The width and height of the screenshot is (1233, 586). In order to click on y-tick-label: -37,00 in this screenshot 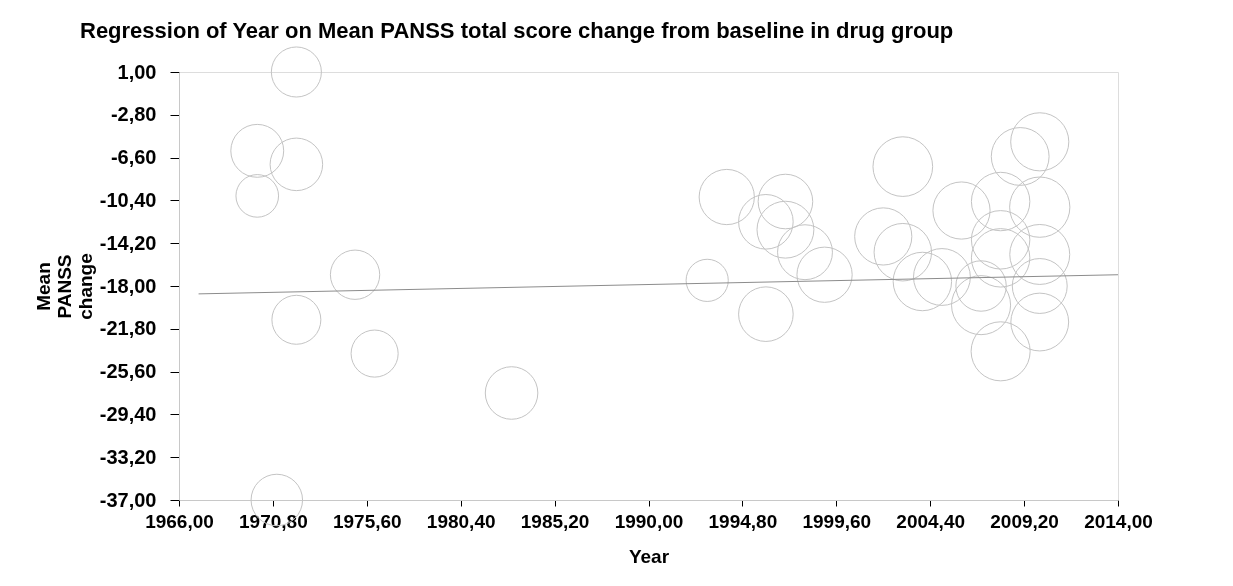, I will do `click(128, 499)`.